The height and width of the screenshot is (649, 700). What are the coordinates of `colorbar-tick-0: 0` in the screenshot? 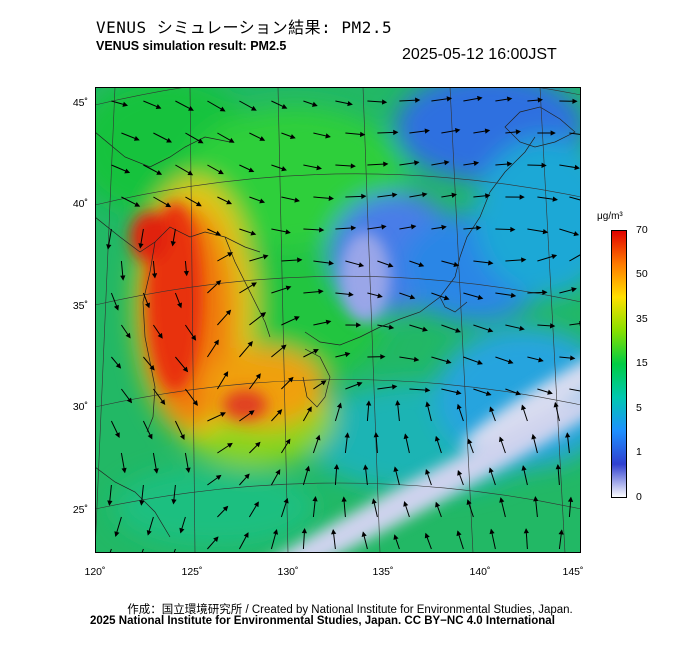 It's located at (639, 497).